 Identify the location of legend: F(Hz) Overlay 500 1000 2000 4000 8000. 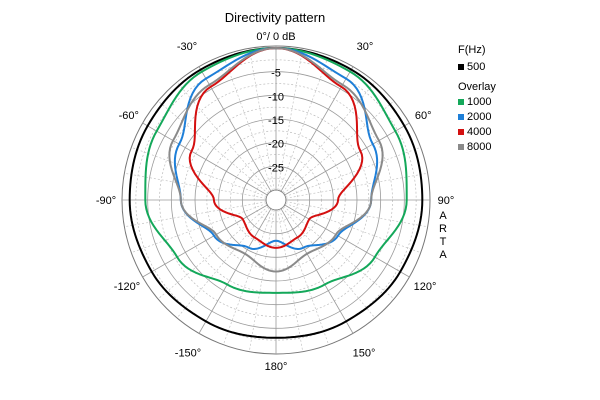
(477, 98).